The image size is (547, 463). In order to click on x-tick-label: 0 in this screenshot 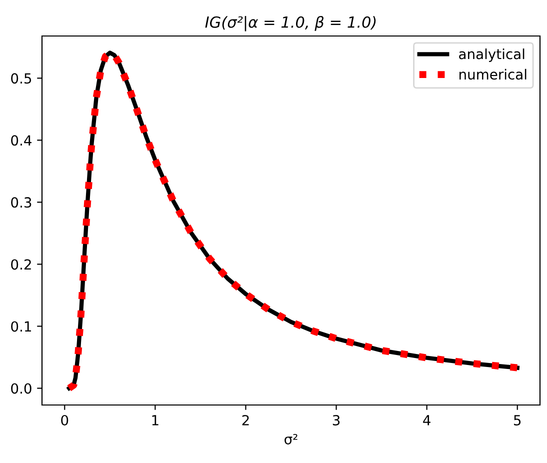, I will do `click(64, 420)`.